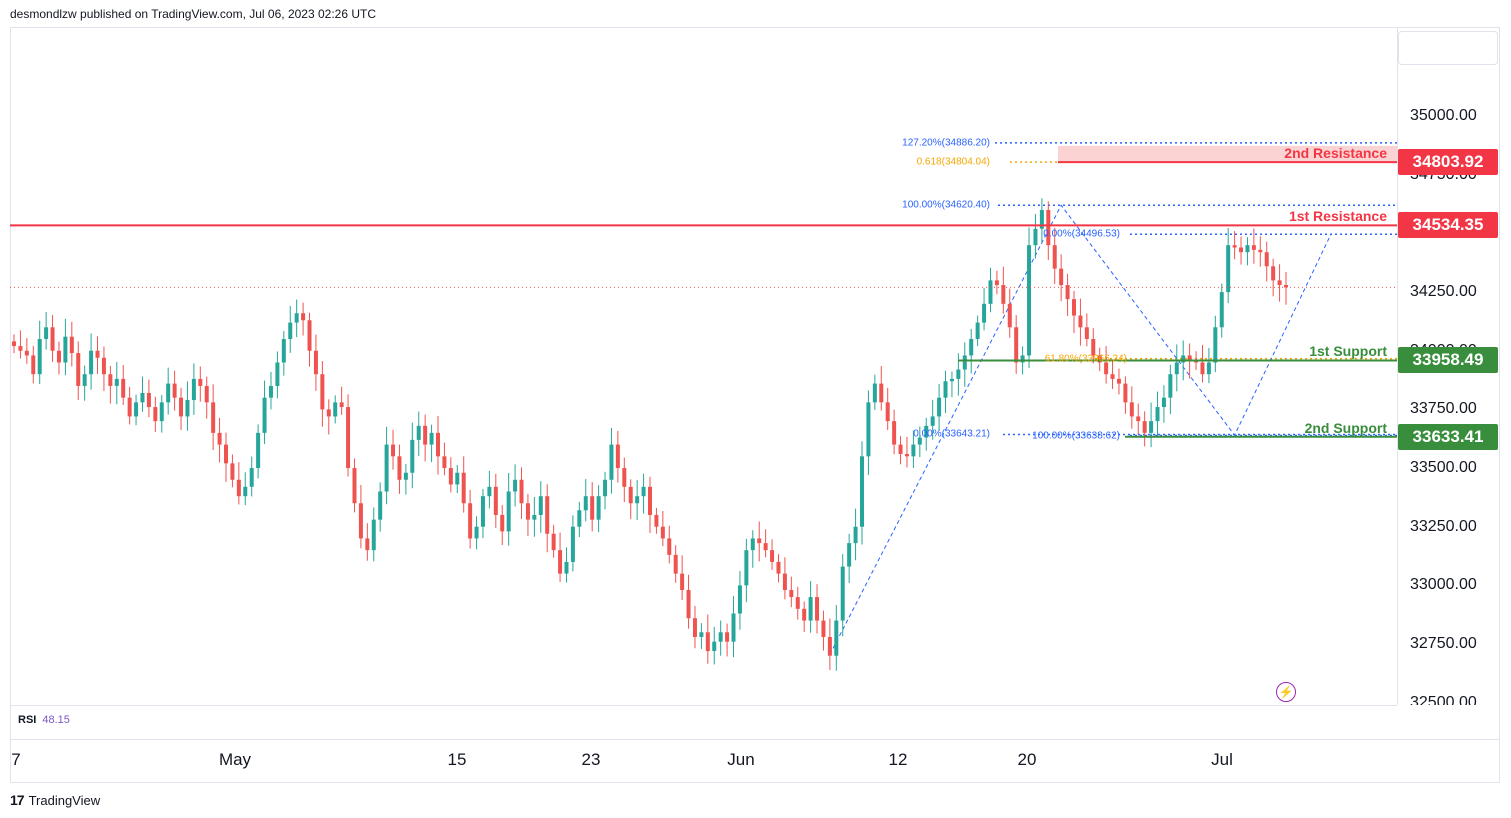 The width and height of the screenshot is (1511, 818). What do you see at coordinates (1443, 585) in the screenshot?
I see `price-tick-label: 33000.00` at bounding box center [1443, 585].